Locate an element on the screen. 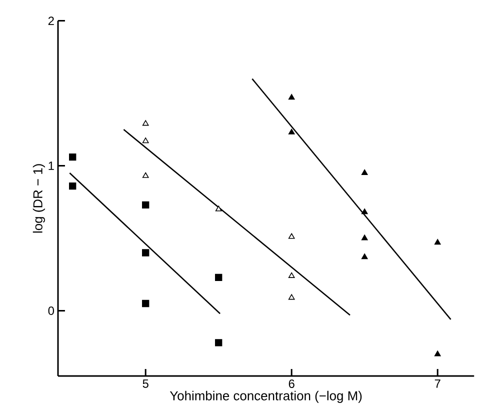 This screenshot has height=417, width=478. x-axis-title: Yohimbine concentration (−log M) is located at coordinates (266, 396).